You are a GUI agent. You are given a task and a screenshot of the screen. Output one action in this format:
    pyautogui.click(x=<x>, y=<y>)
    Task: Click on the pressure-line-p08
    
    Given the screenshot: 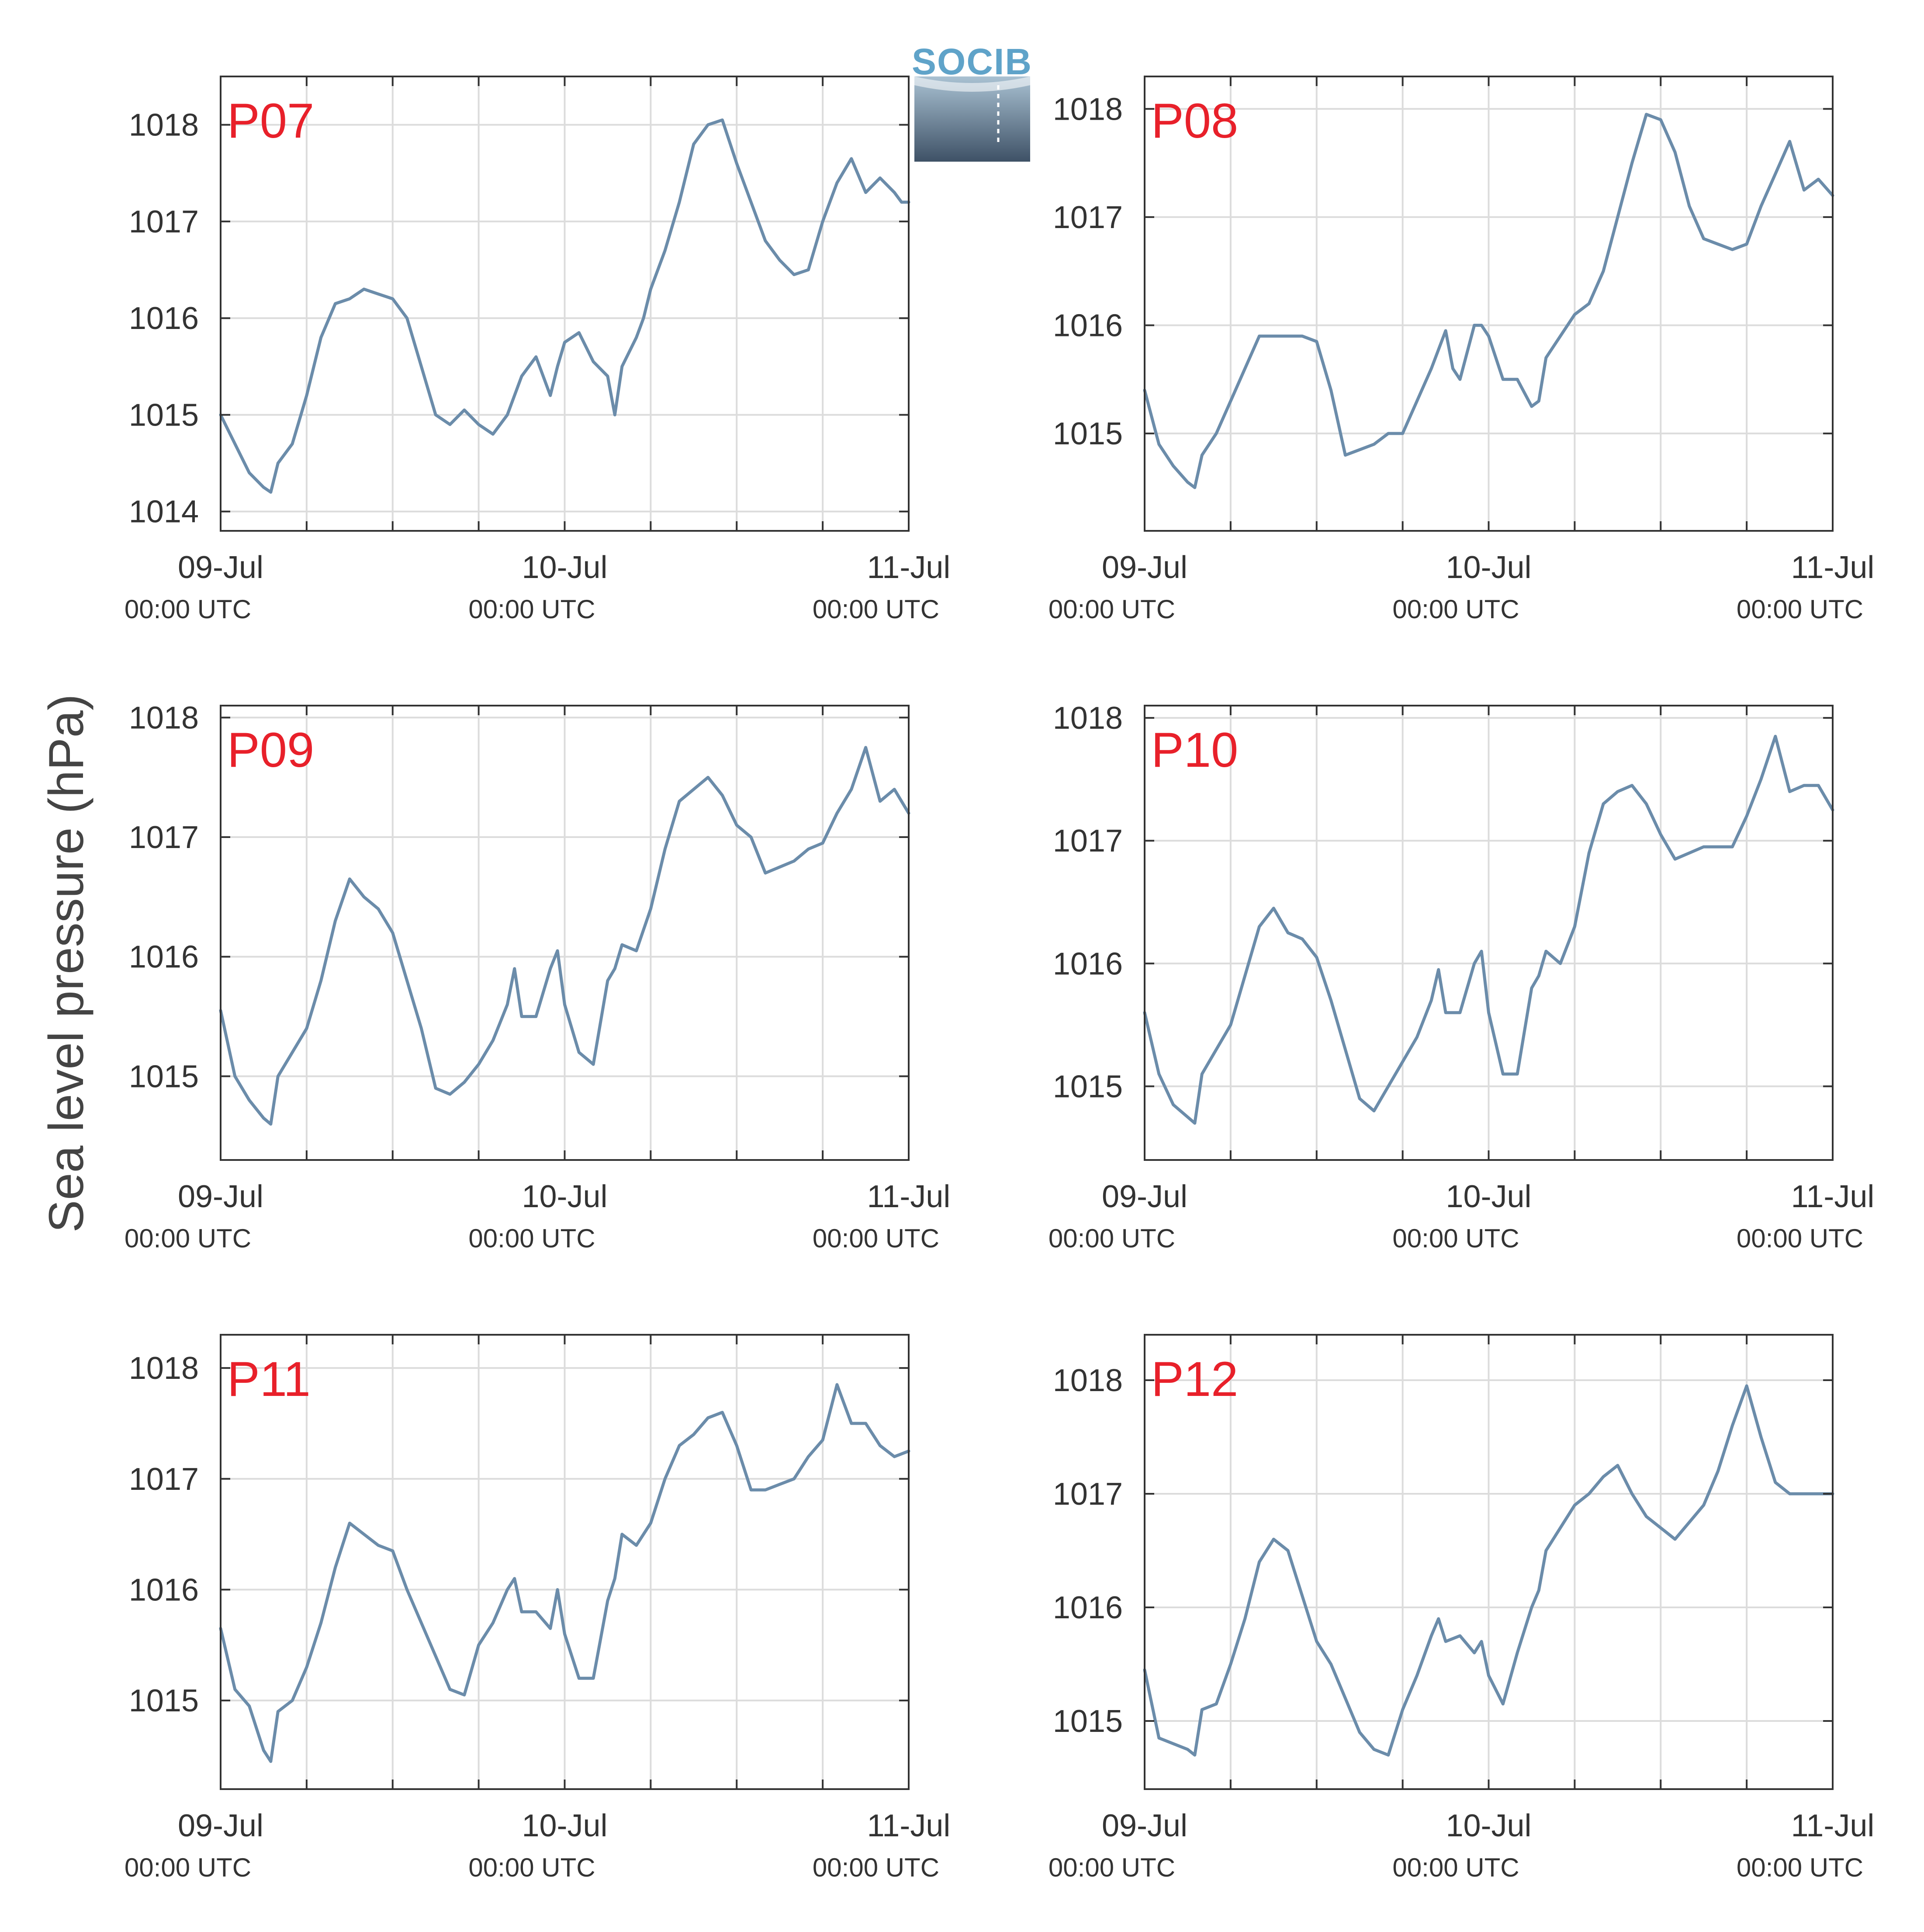 What is the action you would take?
    pyautogui.click(x=1488, y=301)
    